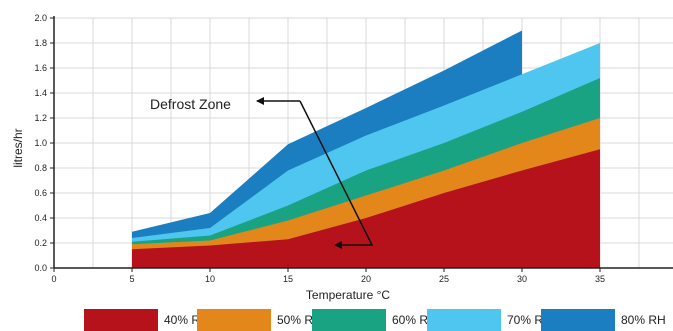 Image resolution: width=673 pixels, height=331 pixels. I want to click on legend-label: 80% RH, so click(643, 320).